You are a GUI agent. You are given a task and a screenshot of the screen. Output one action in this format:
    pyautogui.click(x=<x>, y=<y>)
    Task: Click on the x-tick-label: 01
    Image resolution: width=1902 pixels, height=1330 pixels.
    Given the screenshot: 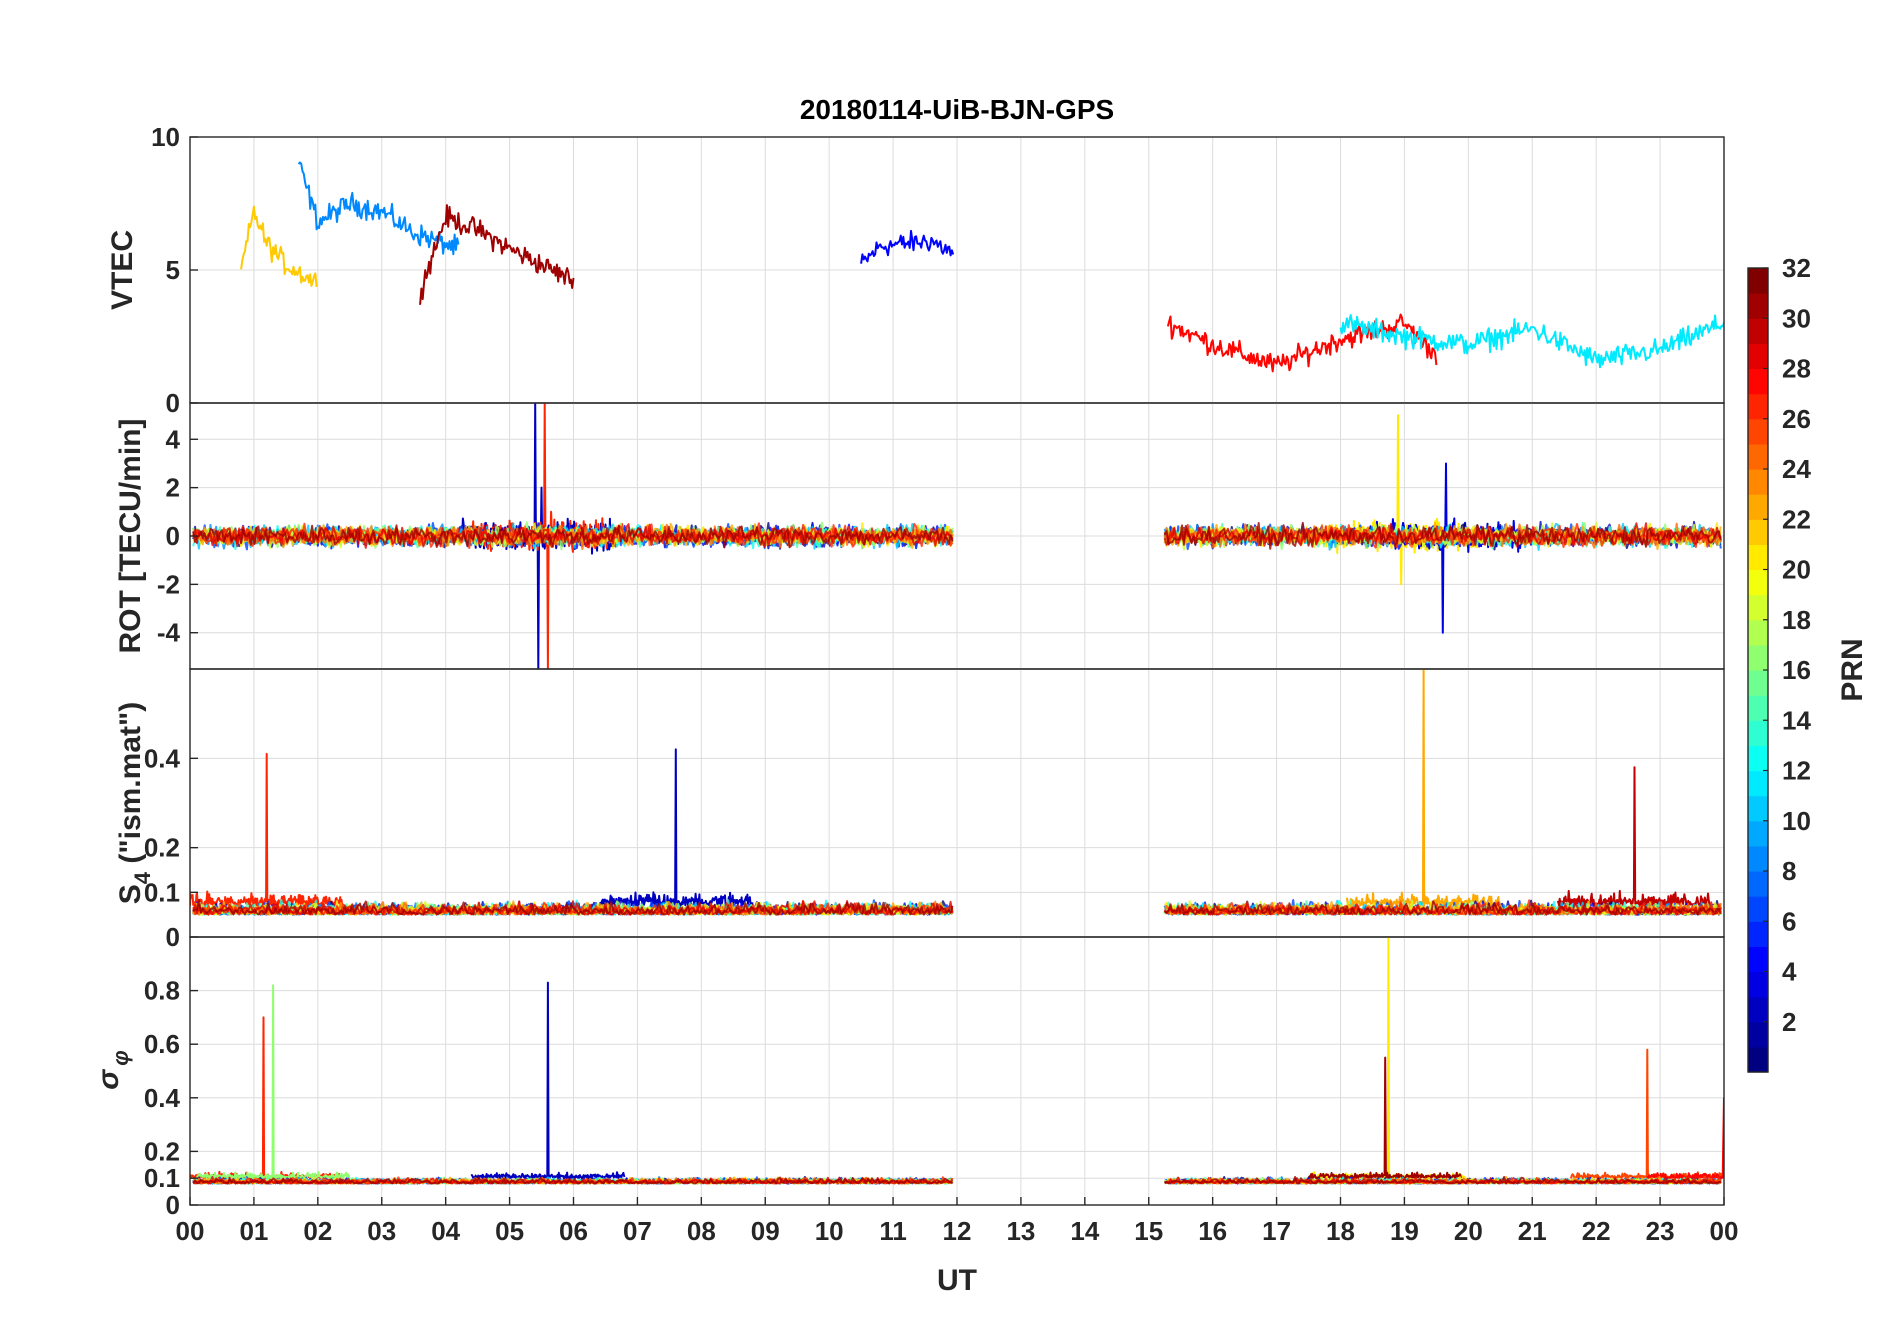 What is the action you would take?
    pyautogui.click(x=253, y=1231)
    